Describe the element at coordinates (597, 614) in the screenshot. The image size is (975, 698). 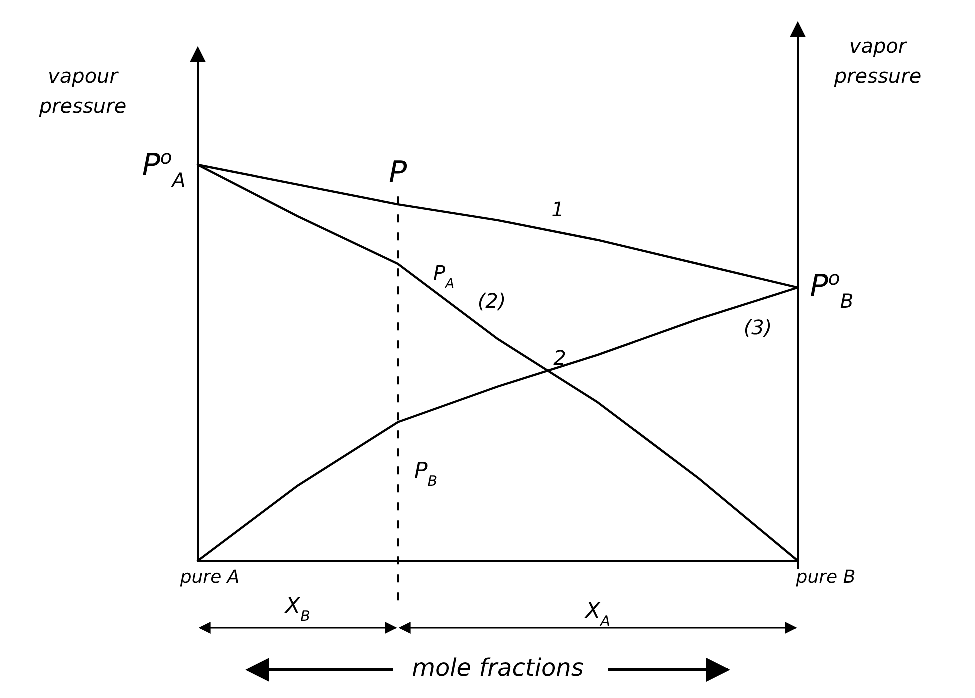
I see `text: X$_{A}$` at that location.